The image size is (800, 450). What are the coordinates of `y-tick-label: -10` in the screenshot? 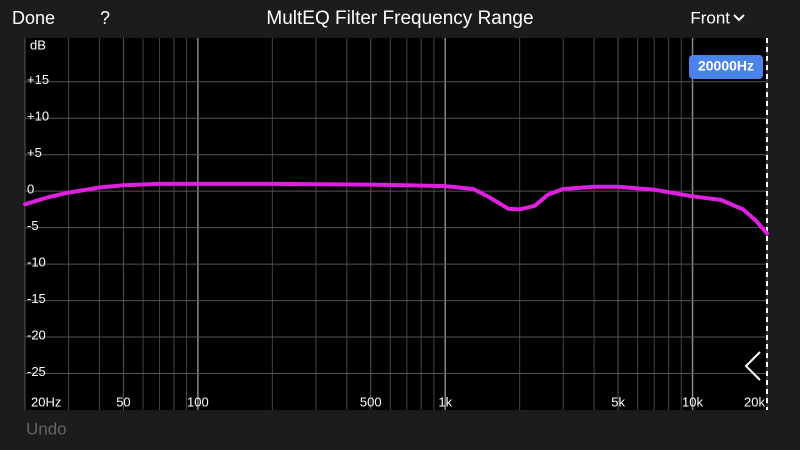 It's located at (36, 262).